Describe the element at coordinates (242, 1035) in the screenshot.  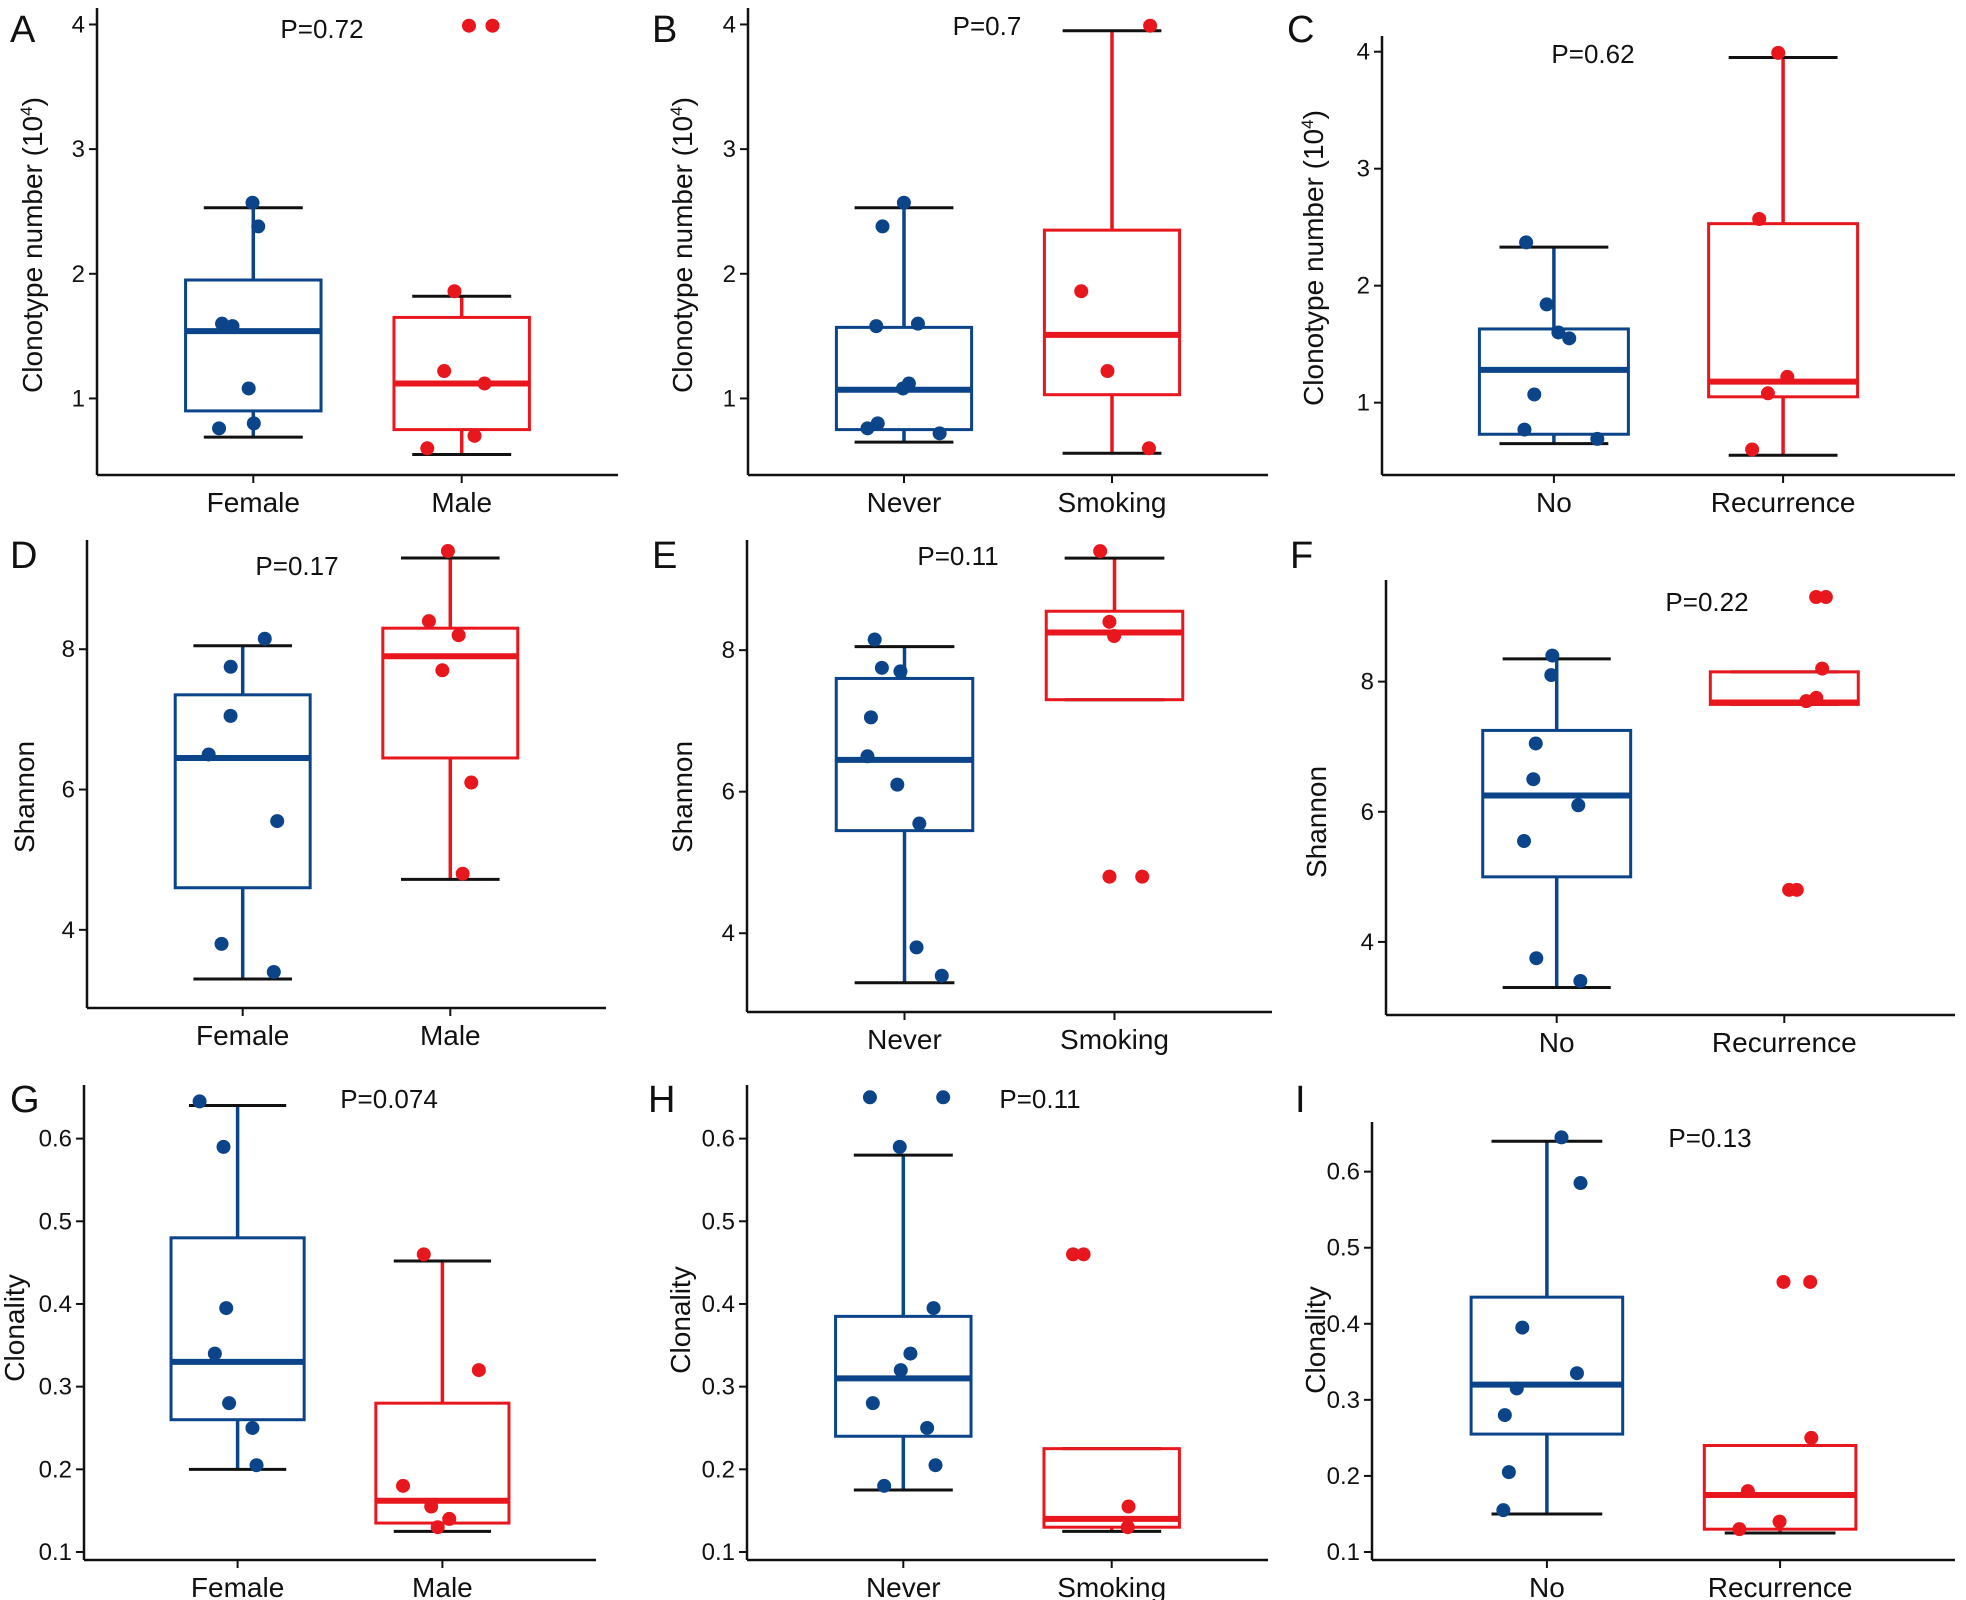
I see `x-tick-label: Female` at that location.